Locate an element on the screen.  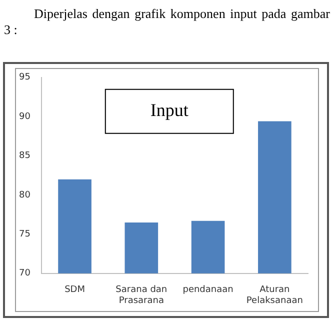
y-tick-label: 85 is located at coordinates (24, 156).